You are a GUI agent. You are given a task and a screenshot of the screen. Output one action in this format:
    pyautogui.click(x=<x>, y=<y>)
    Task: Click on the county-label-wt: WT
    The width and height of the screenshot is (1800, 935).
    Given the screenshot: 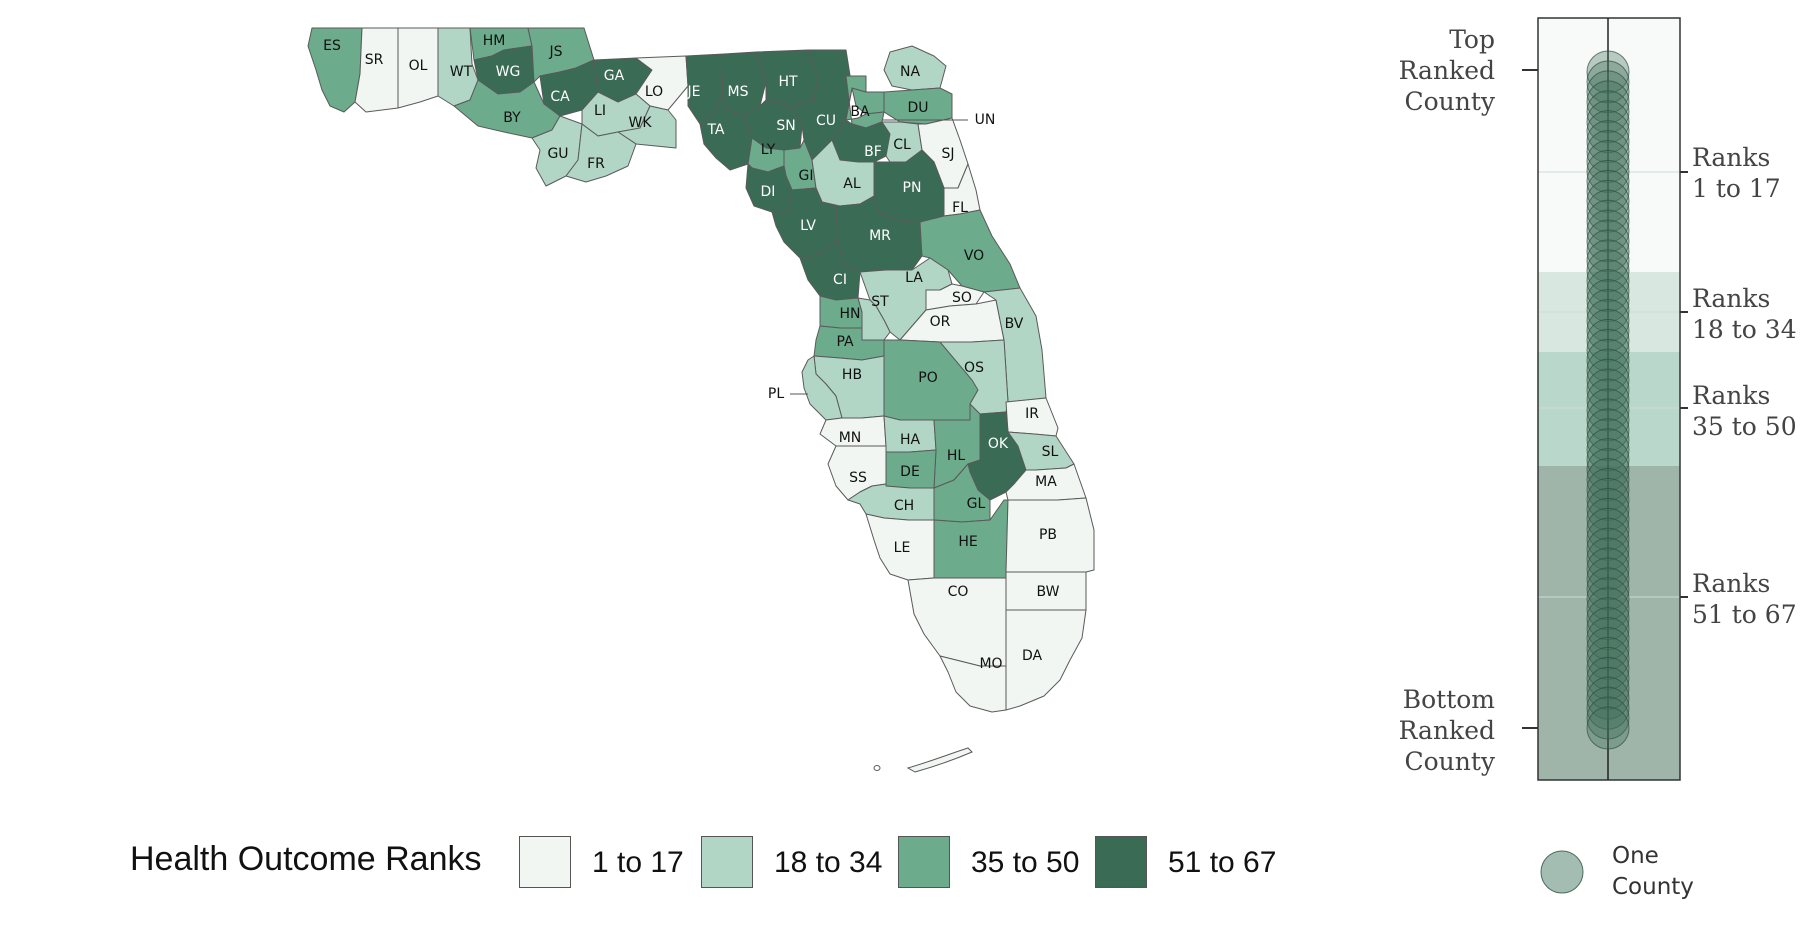 What is the action you would take?
    pyautogui.click(x=461, y=72)
    